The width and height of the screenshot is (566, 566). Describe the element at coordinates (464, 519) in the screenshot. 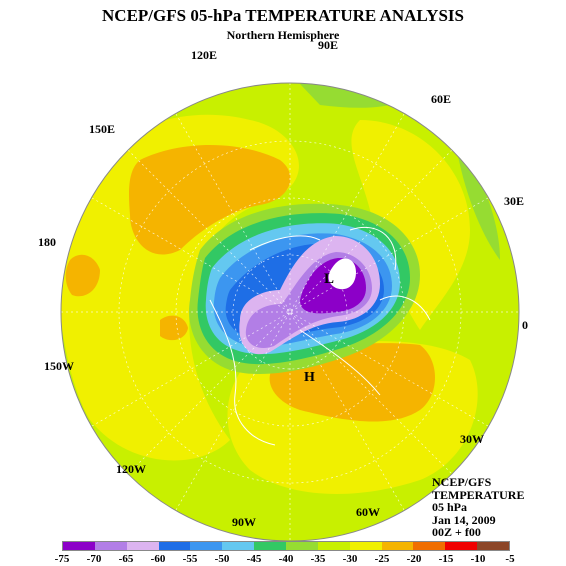

I see `info-date: Jan 14, 2009` at that location.